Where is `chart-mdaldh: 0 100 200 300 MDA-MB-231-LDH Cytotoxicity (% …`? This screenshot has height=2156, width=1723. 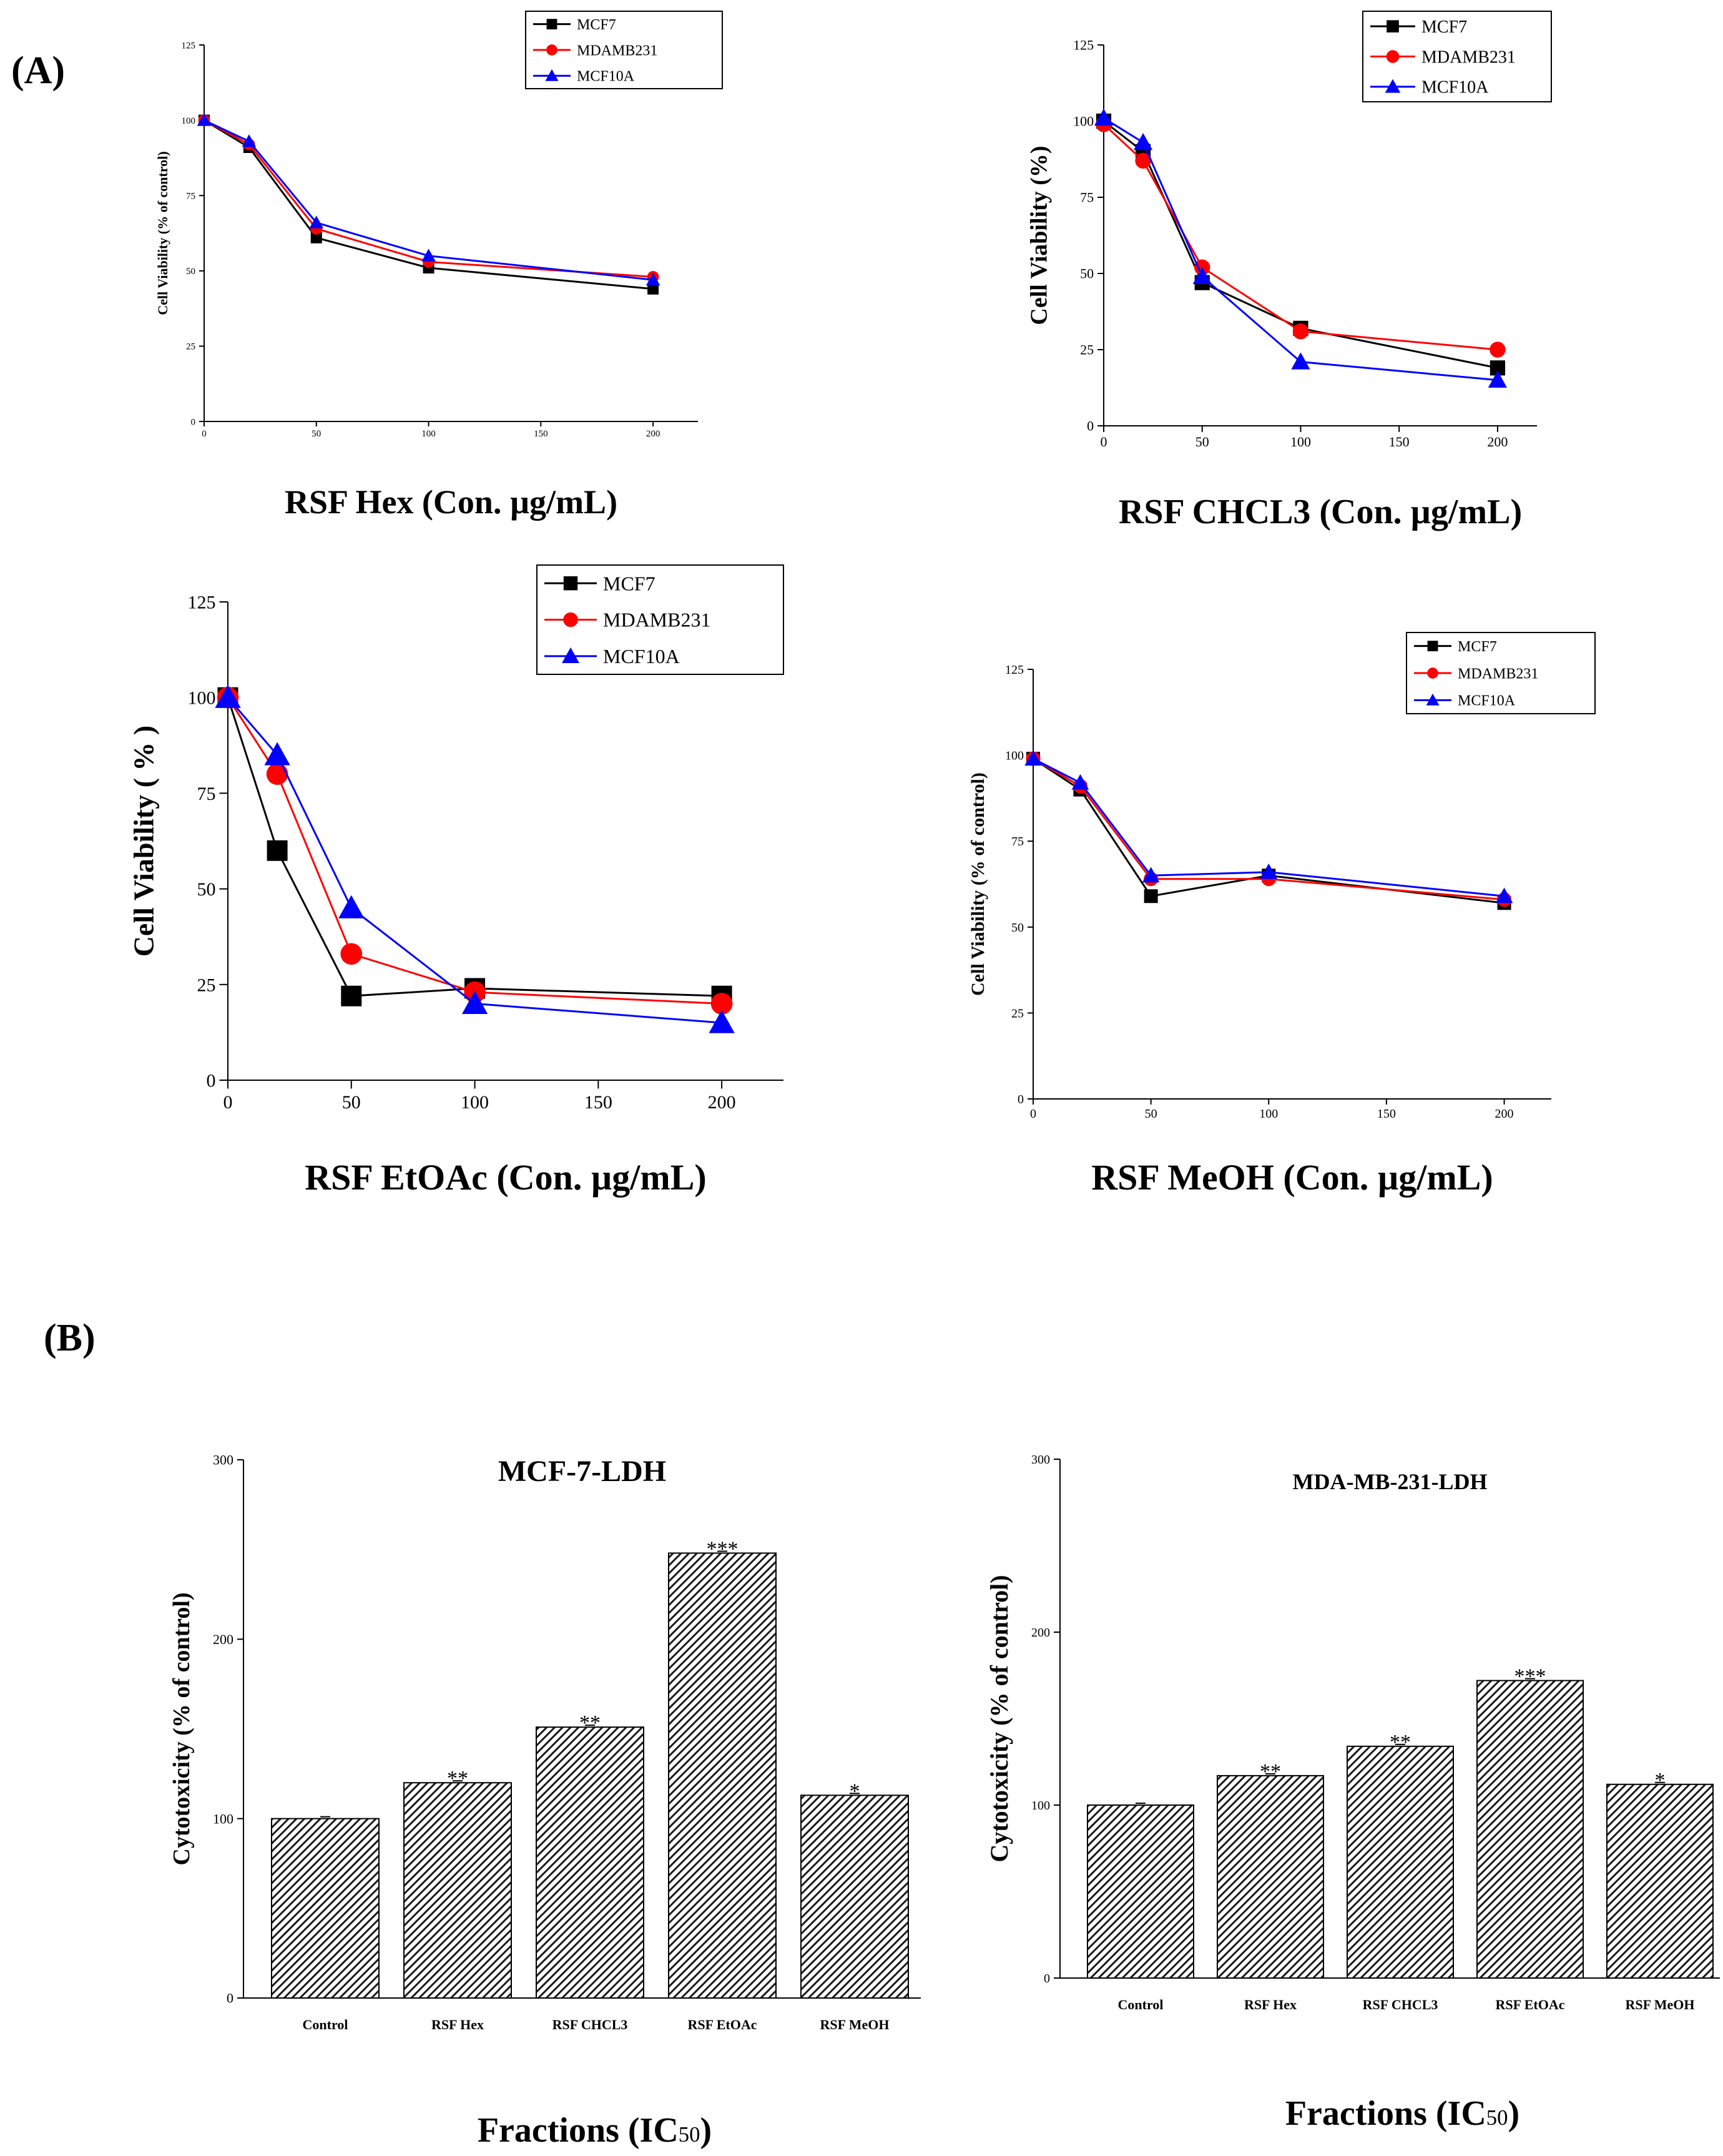
chart-mdaldh: 0 100 200 300 MDA-MB-231-LDH Cytotoxicity (% … is located at coordinates (1353, 1793).